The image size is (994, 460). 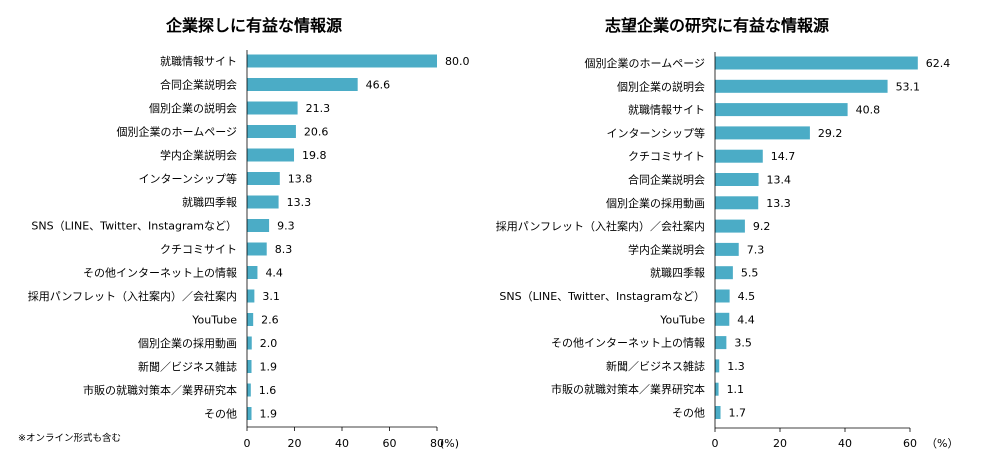 What do you see at coordinates (717, 25) in the screenshot?
I see `right-chart-title: 志望企業の研究に有益な情報源` at bounding box center [717, 25].